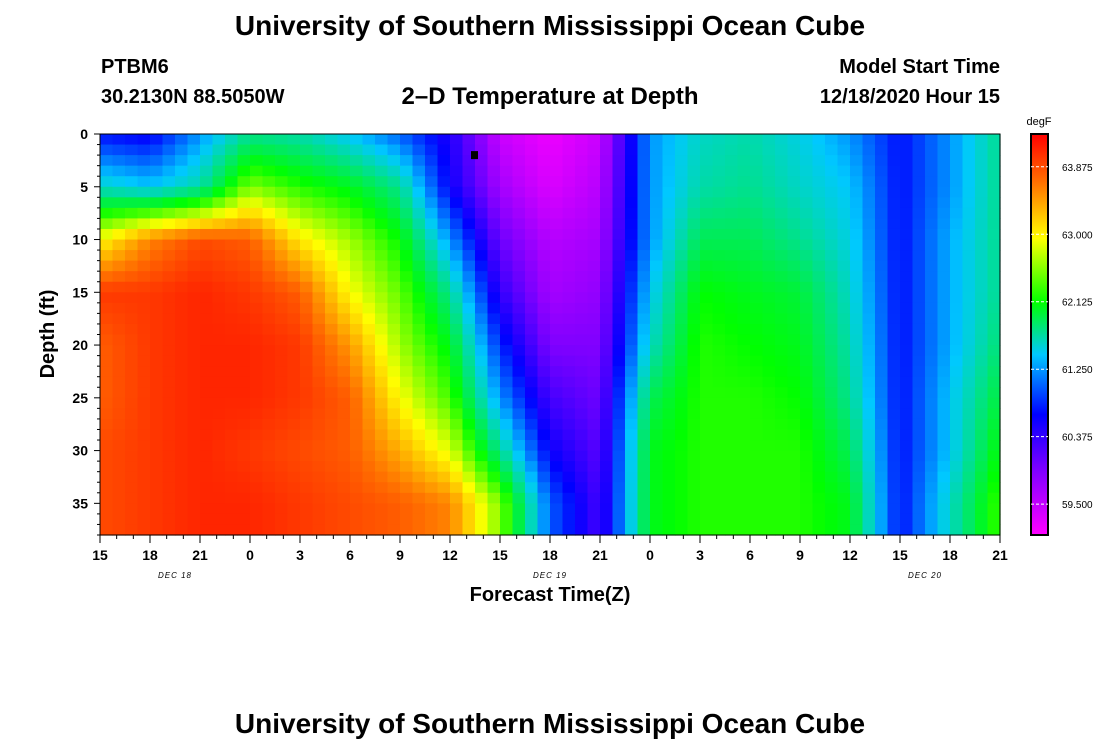 This screenshot has width=1100, height=750. Describe the element at coordinates (700, 555) in the screenshot. I see `x-tick-label: 3` at that location.